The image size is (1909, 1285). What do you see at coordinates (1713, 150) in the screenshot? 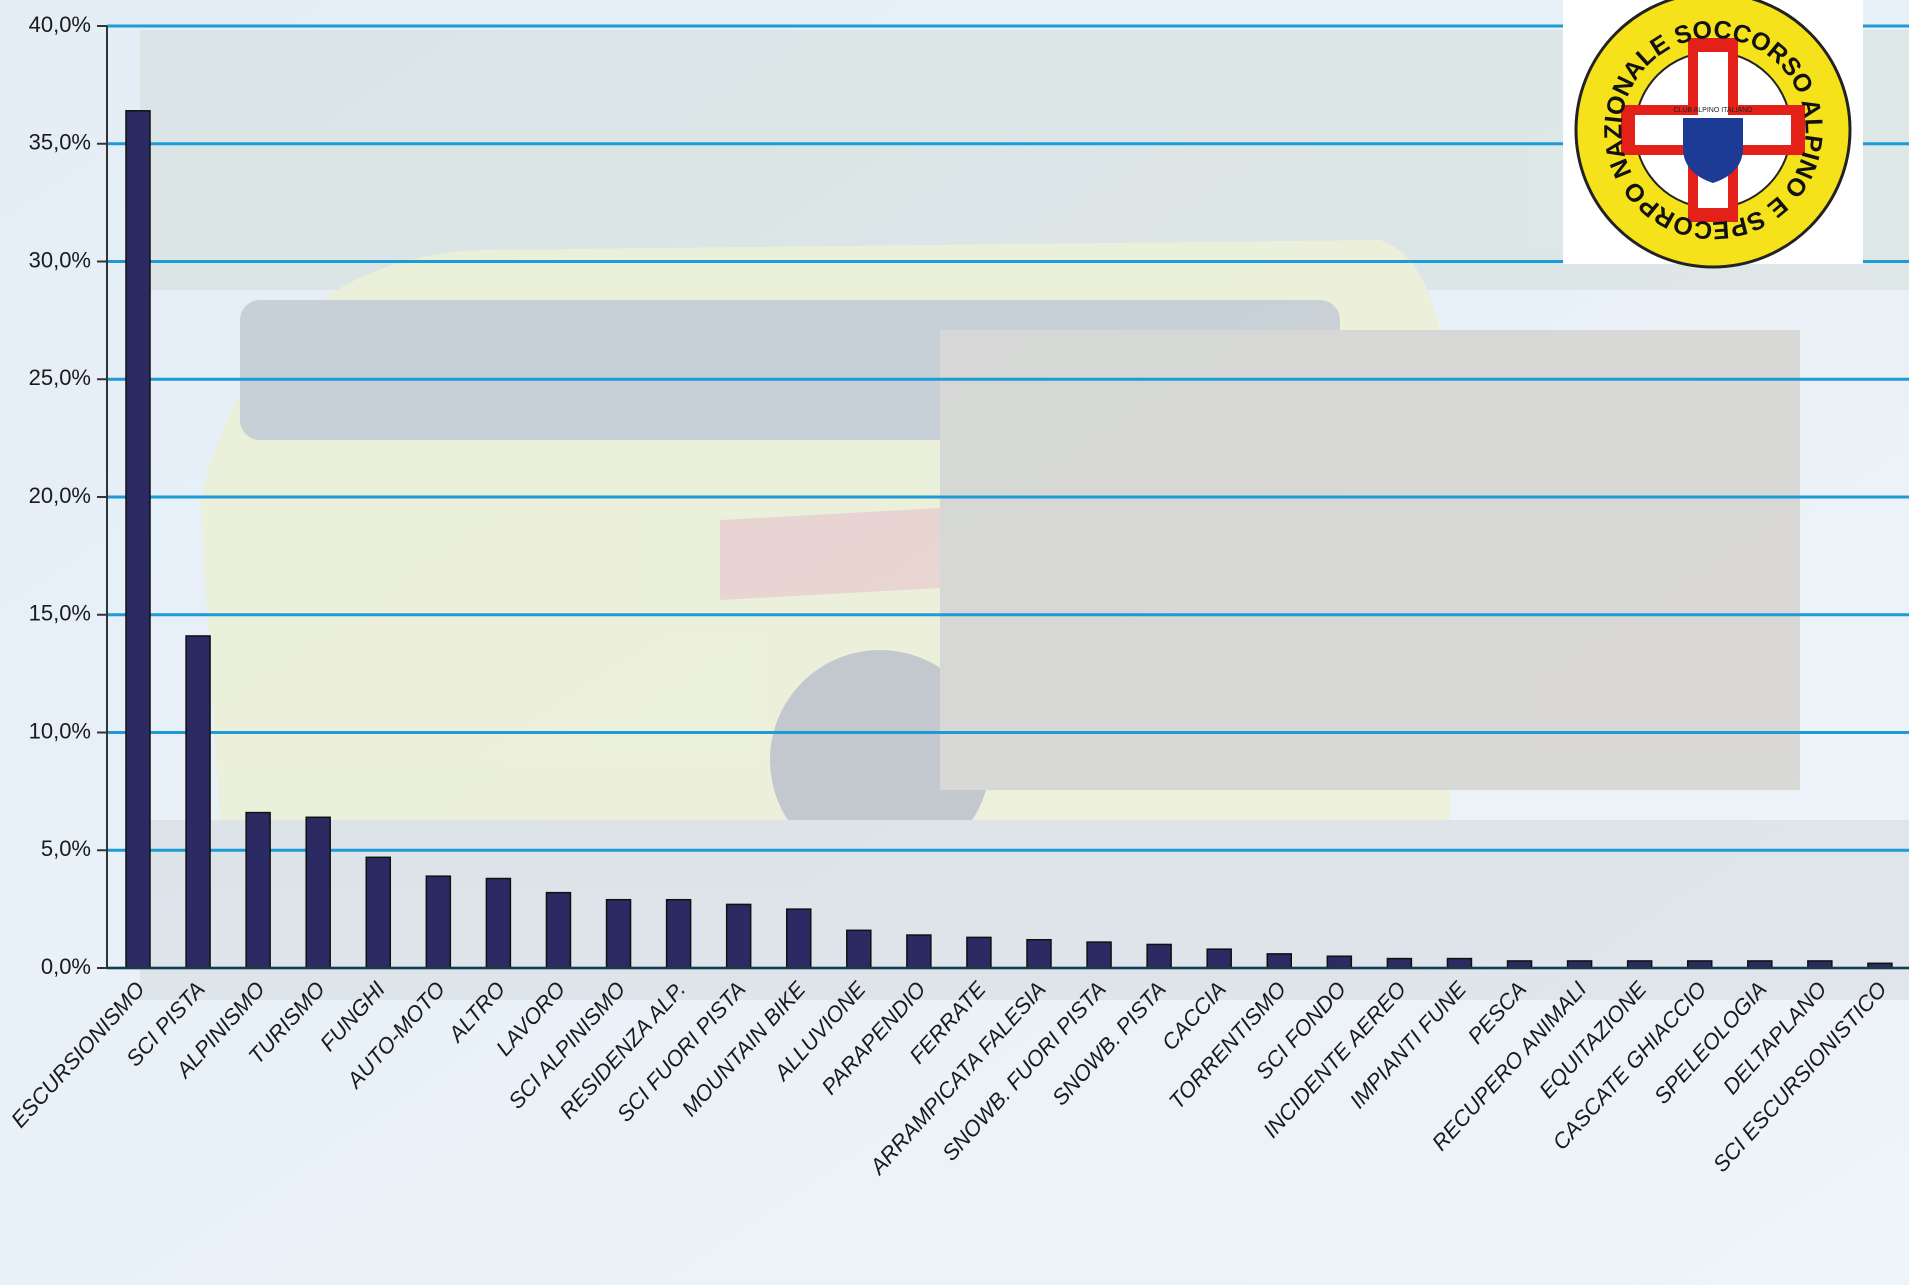
I see `logo-shield` at bounding box center [1713, 150].